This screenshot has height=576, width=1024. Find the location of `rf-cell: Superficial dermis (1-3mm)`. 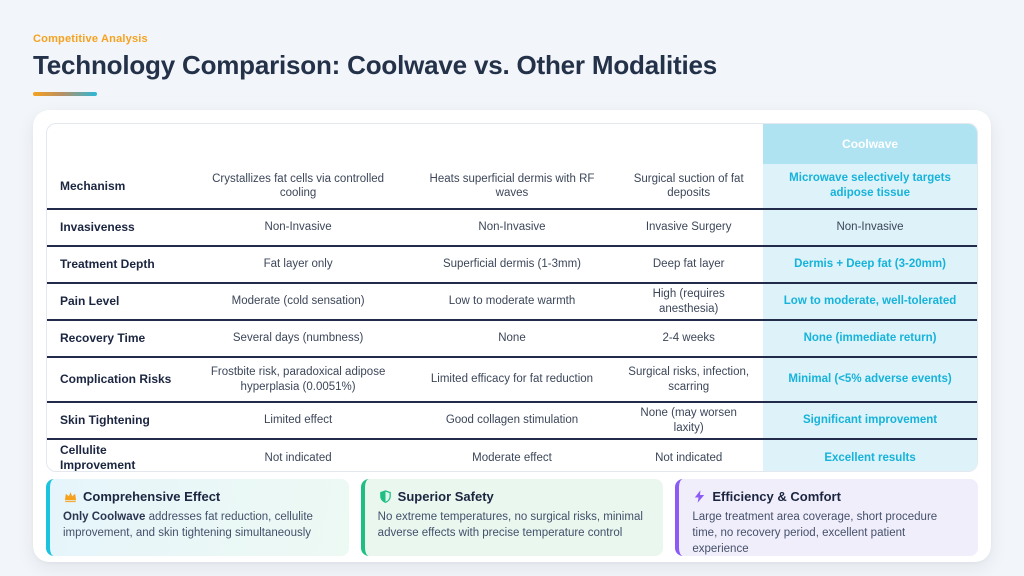

rf-cell: Superficial dermis (1-3mm) is located at coordinates (512, 265).